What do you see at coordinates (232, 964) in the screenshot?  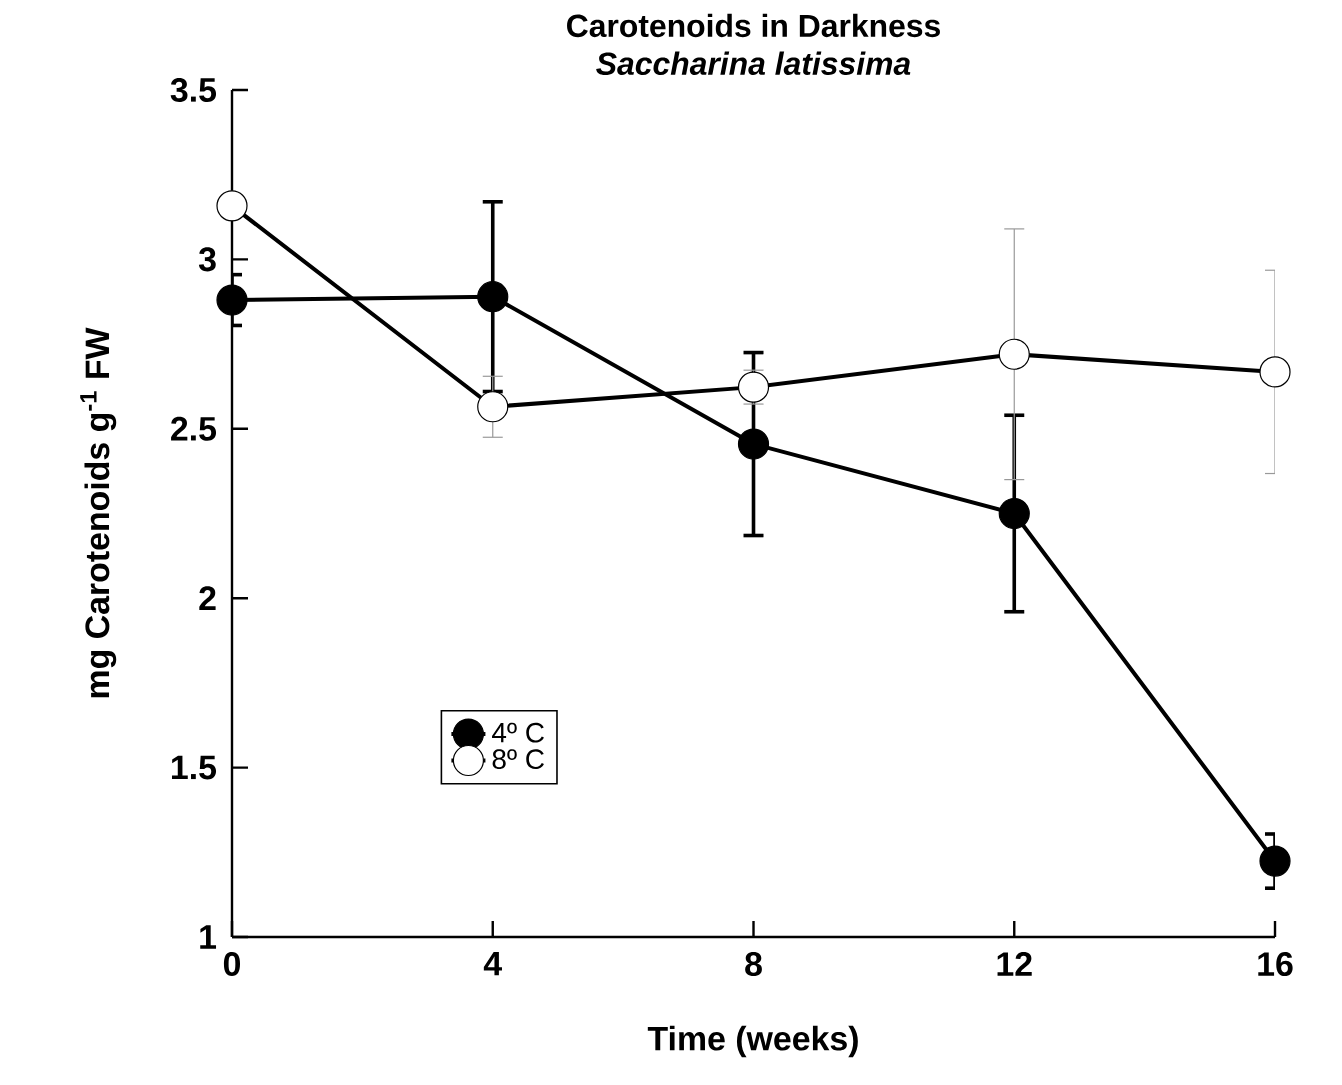 I see `x-tick-label: 0` at bounding box center [232, 964].